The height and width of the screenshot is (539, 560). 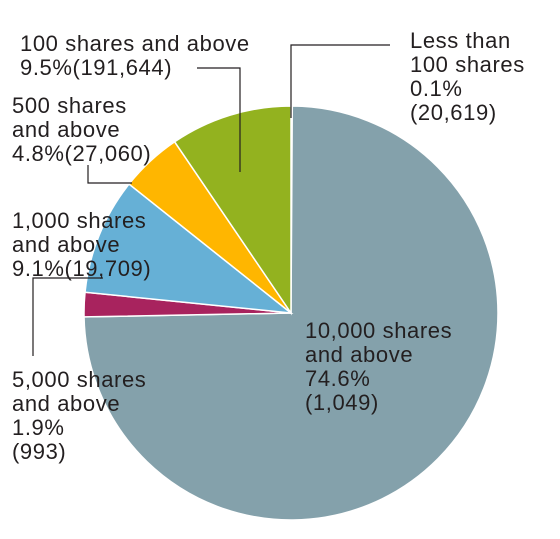 I want to click on label-part: (191,644), so click(x=123, y=67).